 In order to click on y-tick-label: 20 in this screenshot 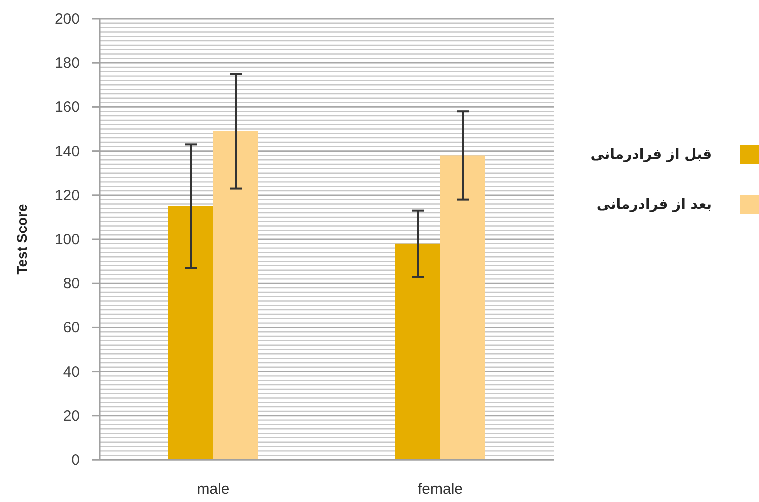, I will do `click(71, 416)`.